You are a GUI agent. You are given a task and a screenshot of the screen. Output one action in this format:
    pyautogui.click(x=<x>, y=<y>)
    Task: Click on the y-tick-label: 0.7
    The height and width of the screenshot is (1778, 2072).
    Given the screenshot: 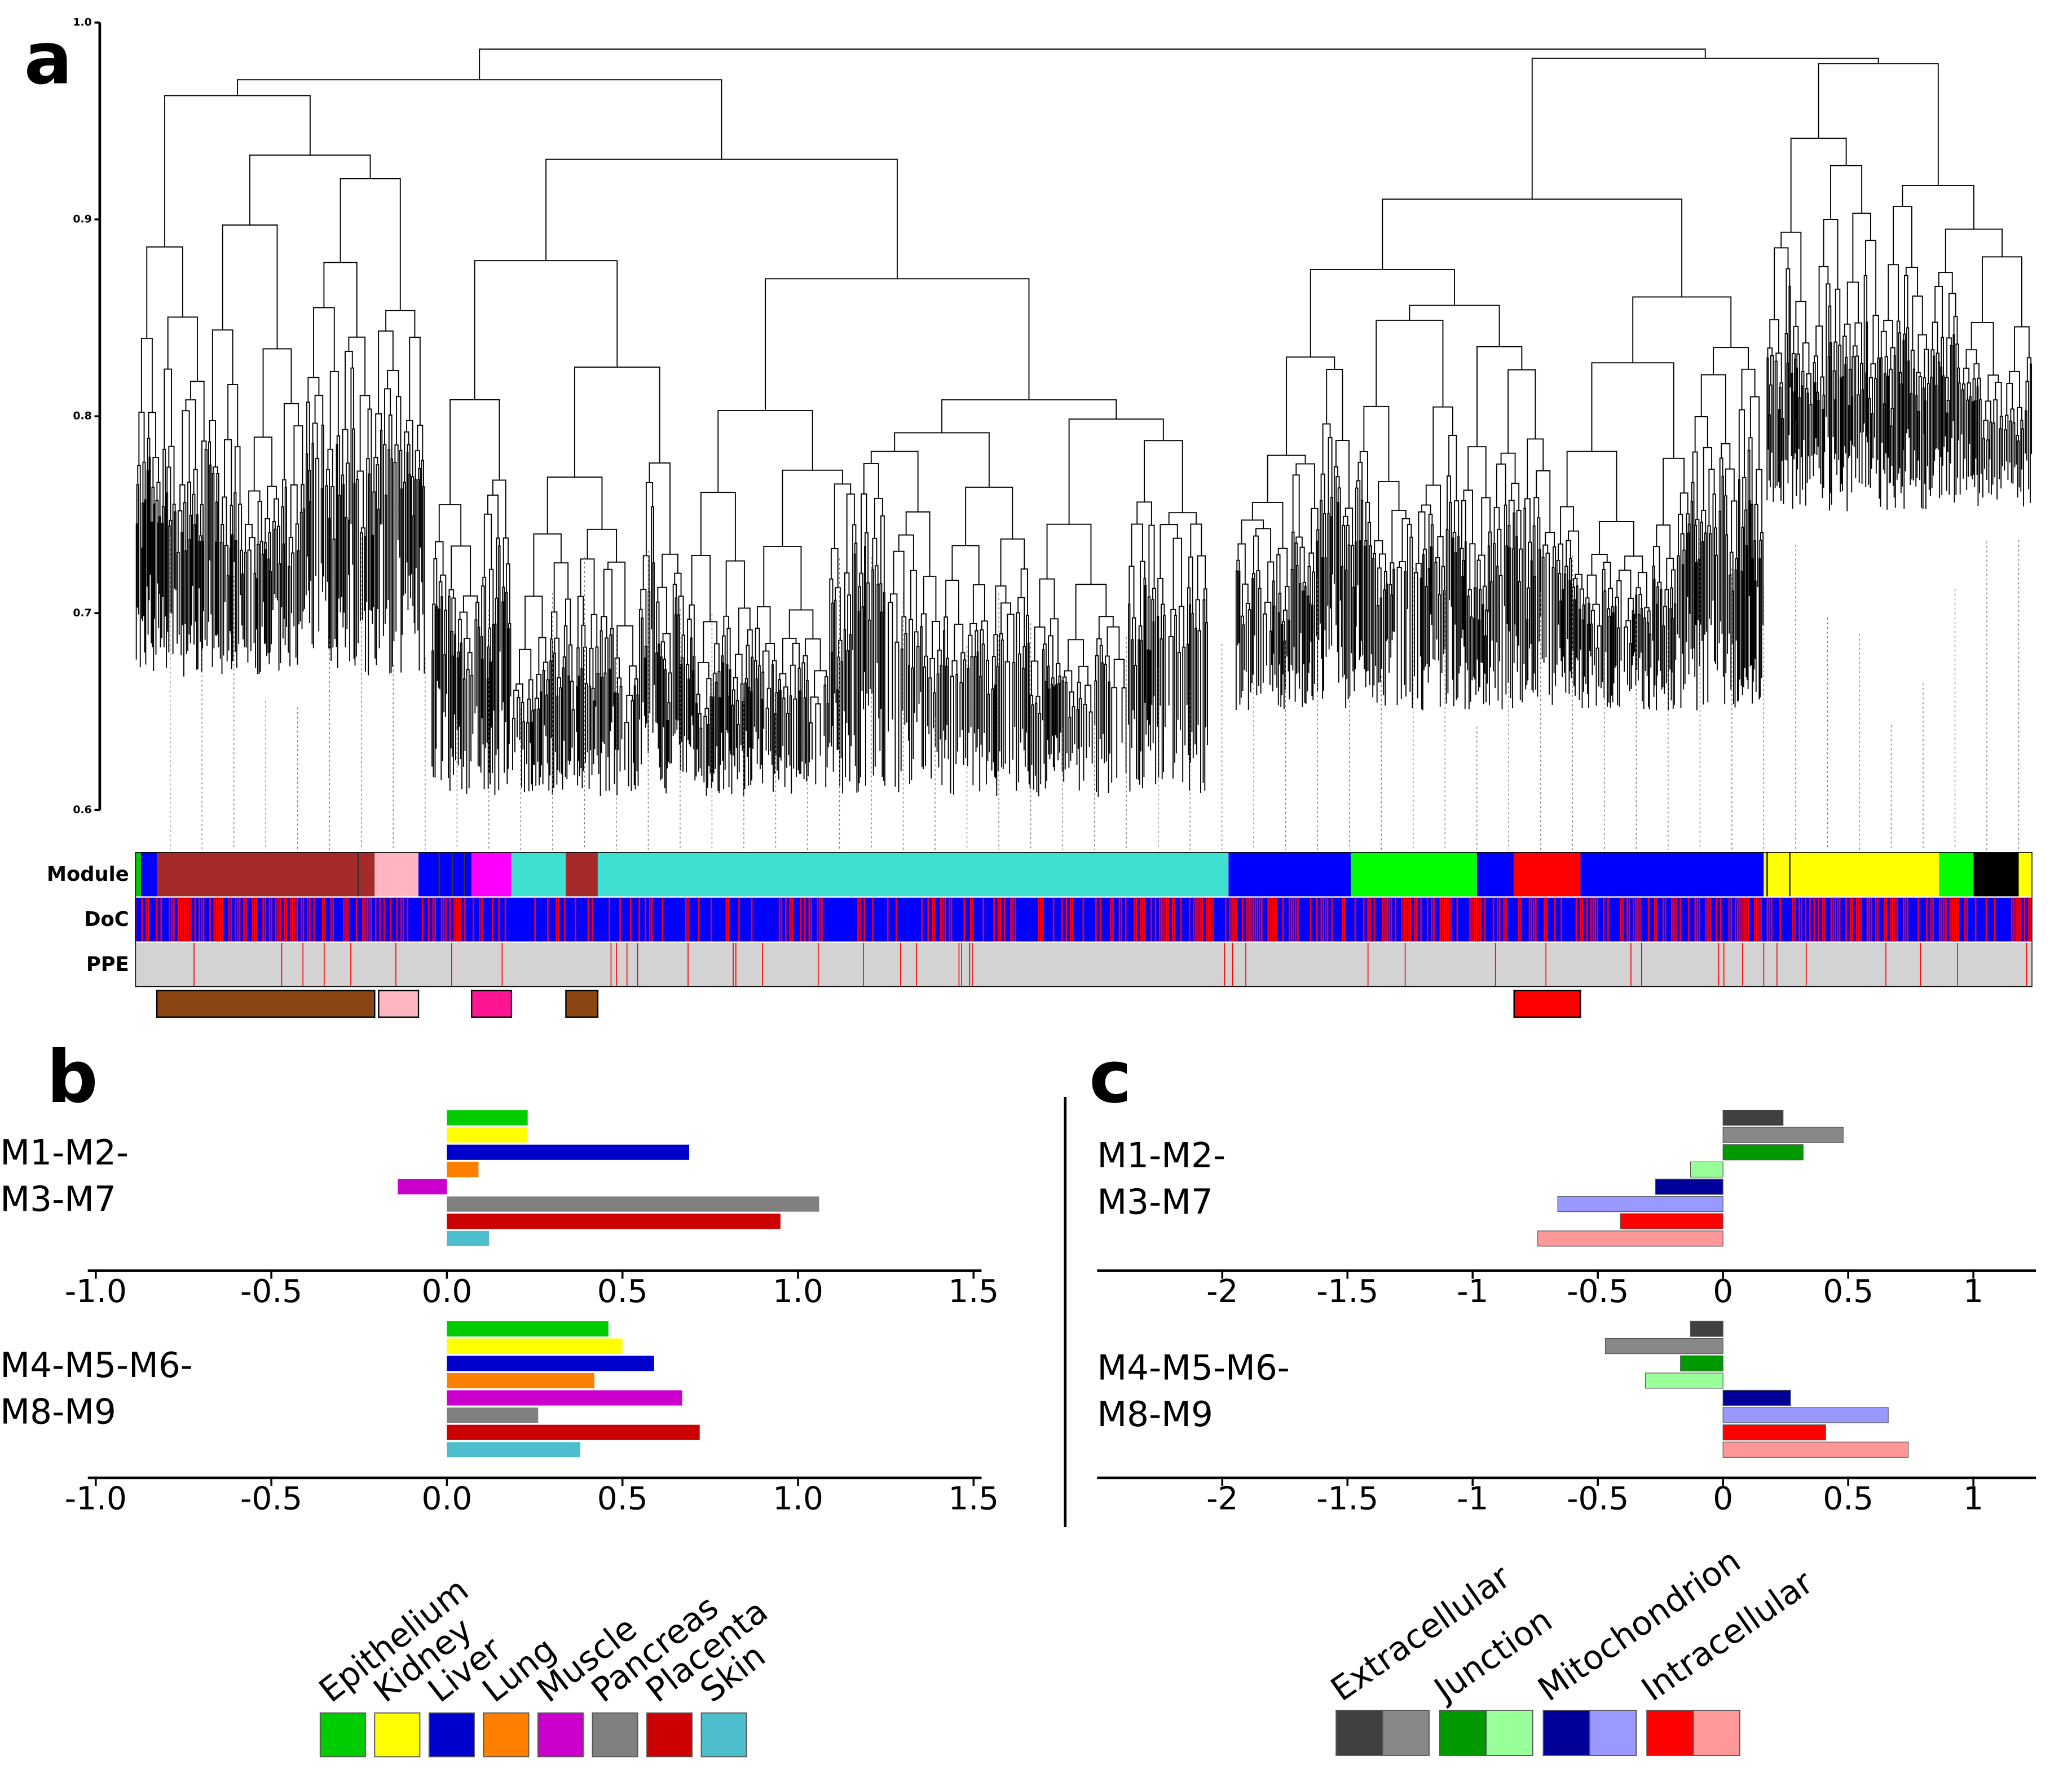 What is the action you would take?
    pyautogui.click(x=82, y=613)
    